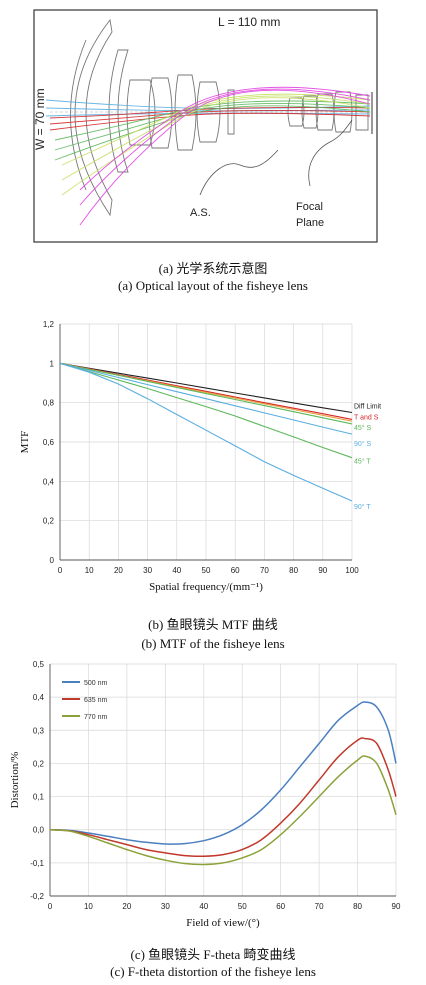 The image size is (426, 985). What do you see at coordinates (49, 324) in the screenshot?
I see `y-tick-label: 1,2` at bounding box center [49, 324].